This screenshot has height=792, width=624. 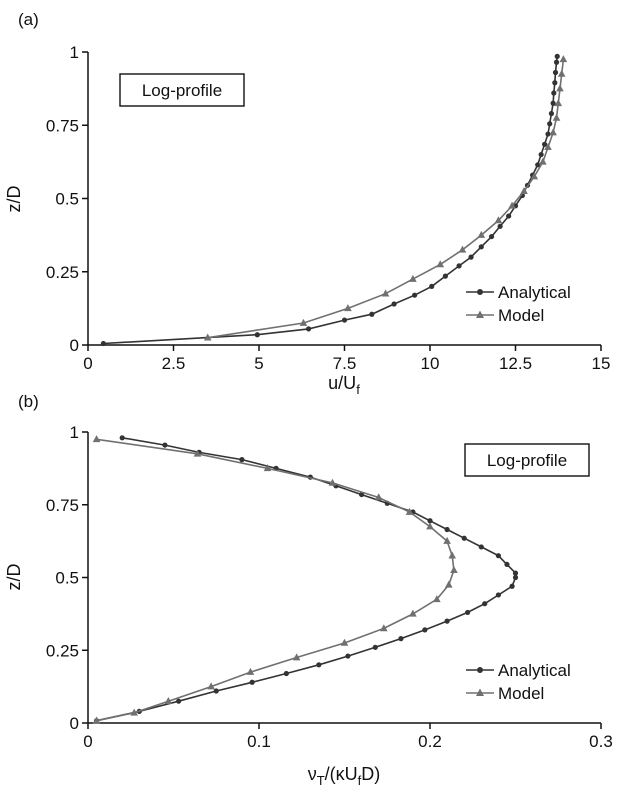 What do you see at coordinates (341, 774) in the screenshot?
I see `x-axis-label-part: /(κU` at bounding box center [341, 774].